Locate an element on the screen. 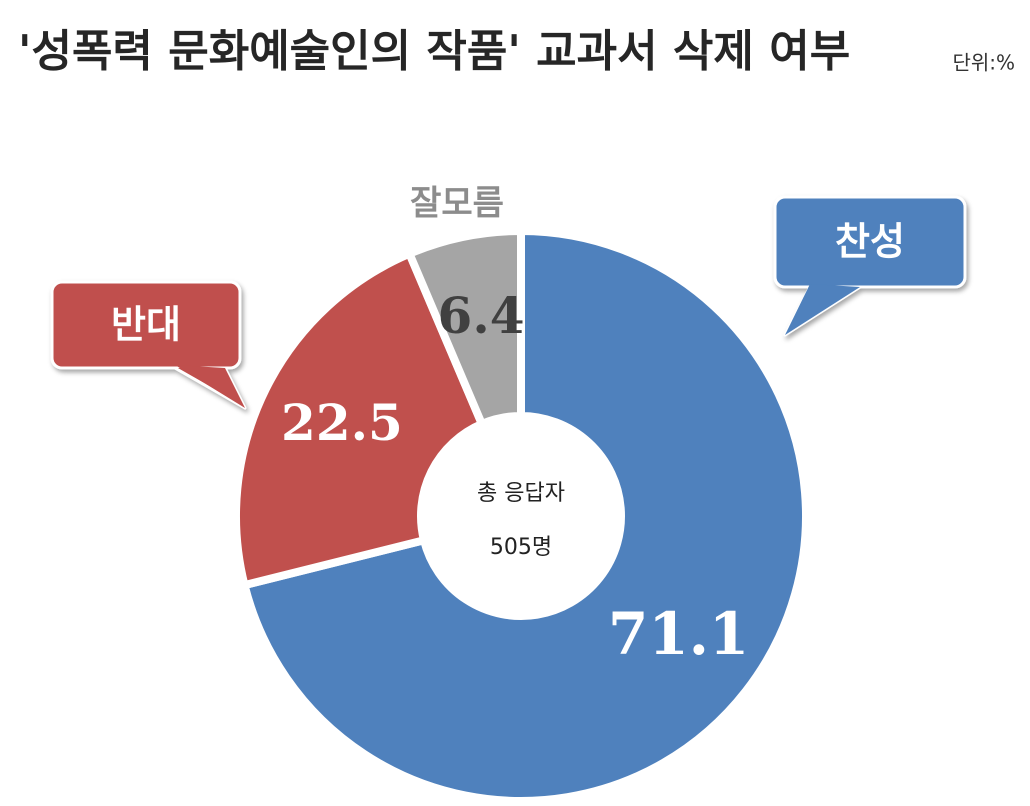  donut-hole is located at coordinates (521, 516).